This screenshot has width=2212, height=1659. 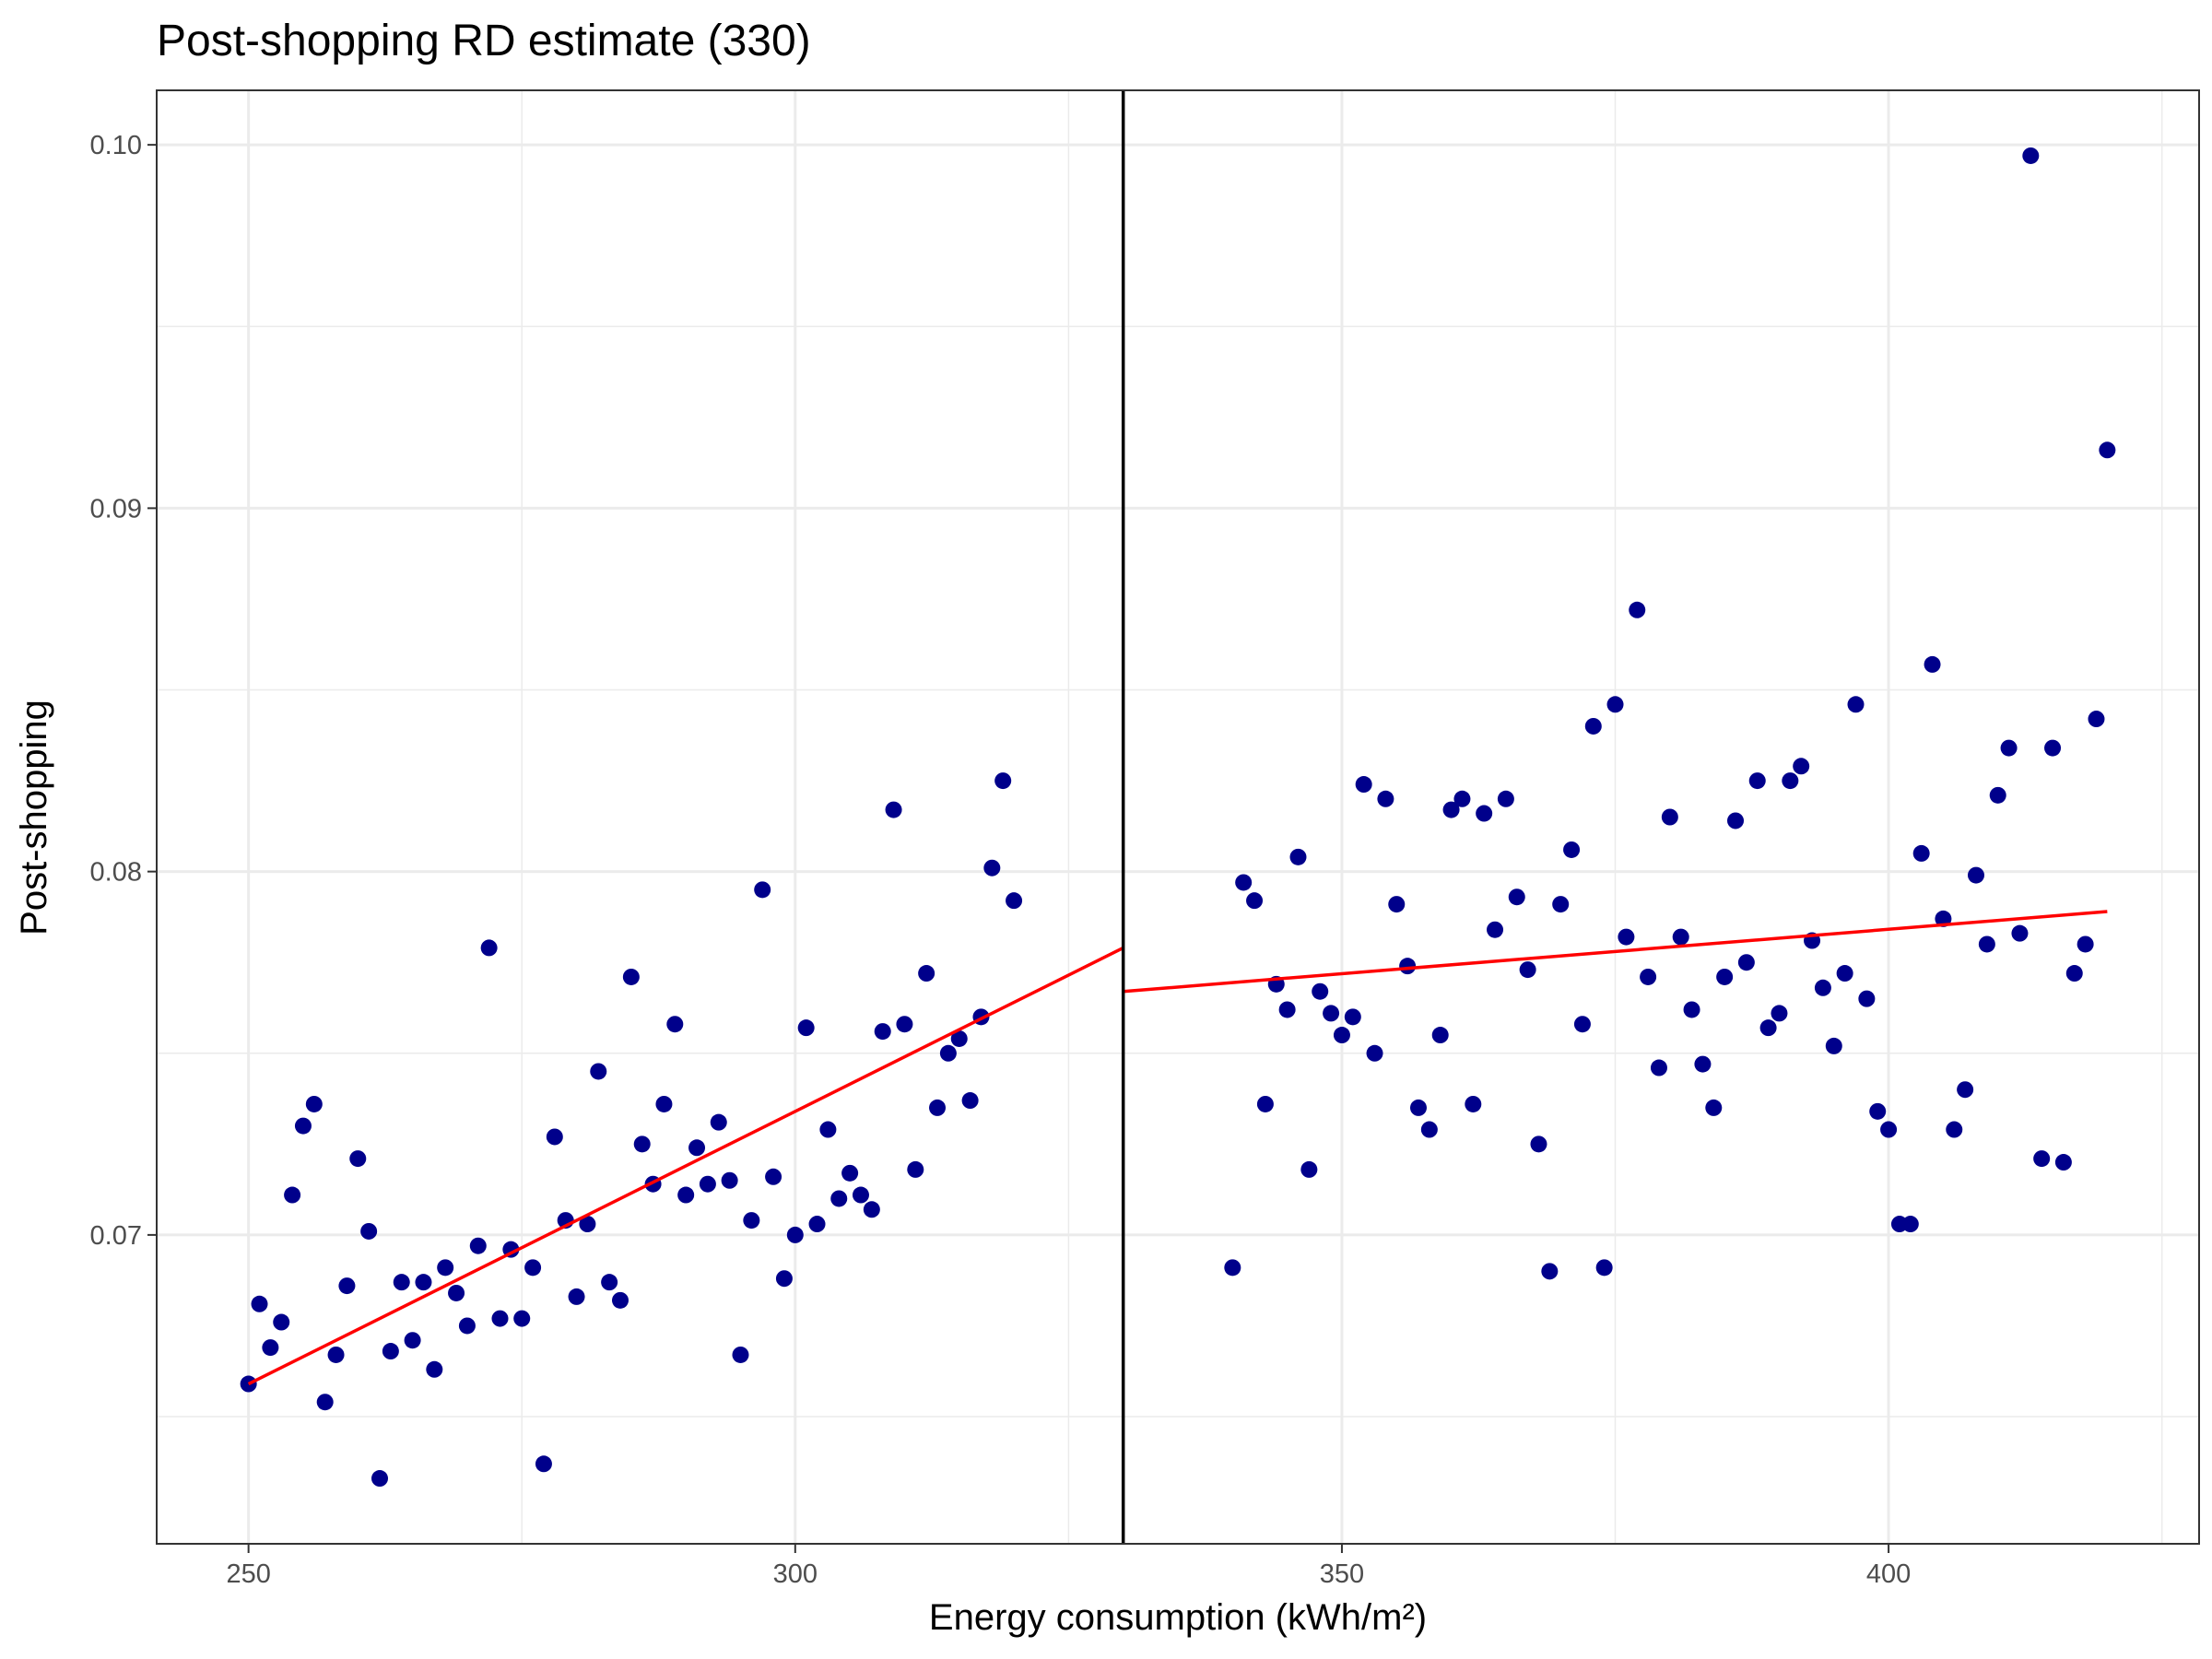 What do you see at coordinates (795, 1574) in the screenshot?
I see `x-tick-label: 300` at bounding box center [795, 1574].